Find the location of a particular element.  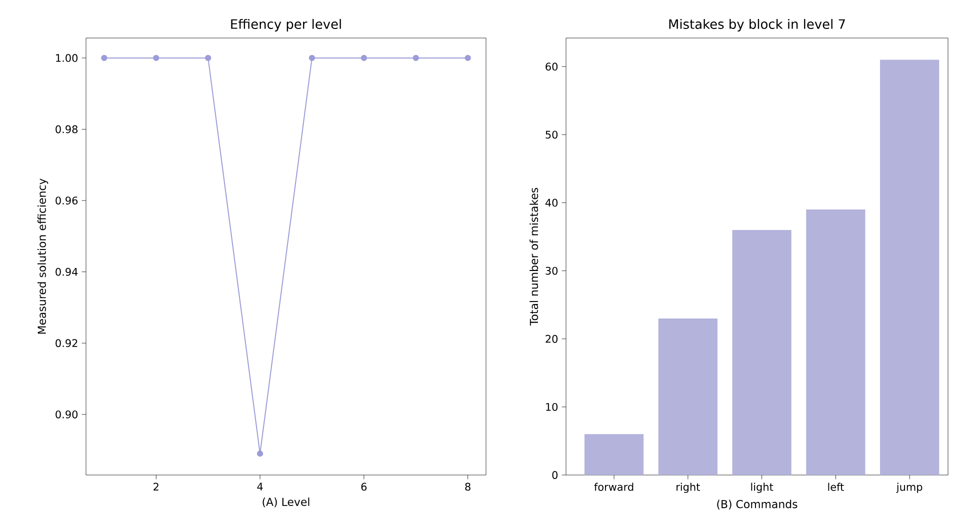

y-tick-label: 0.90 is located at coordinates (67, 414).